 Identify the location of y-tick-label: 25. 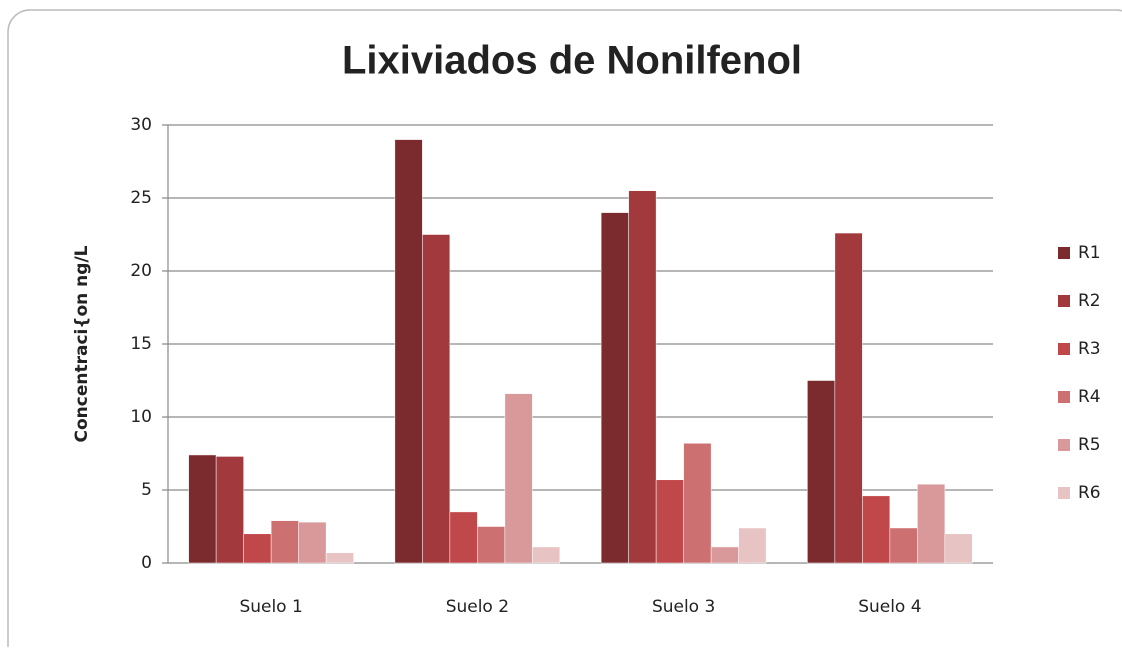
(141, 198).